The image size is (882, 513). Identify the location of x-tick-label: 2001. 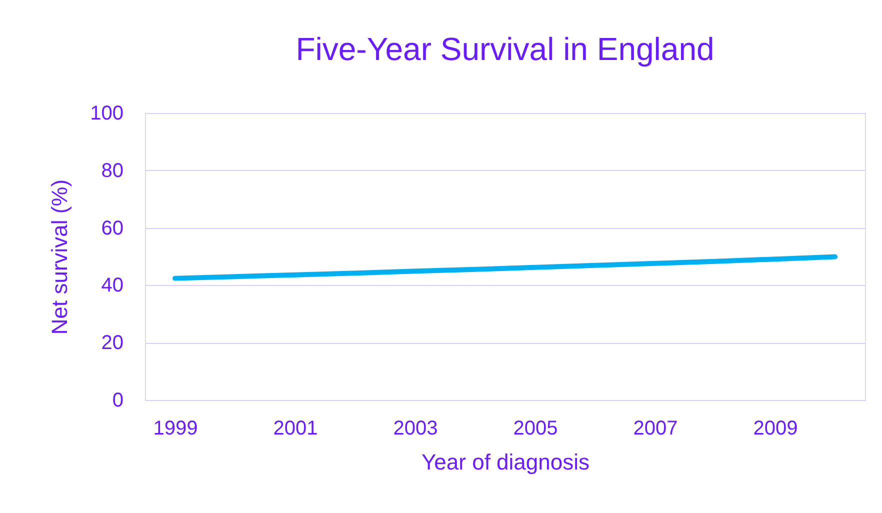
(295, 429).